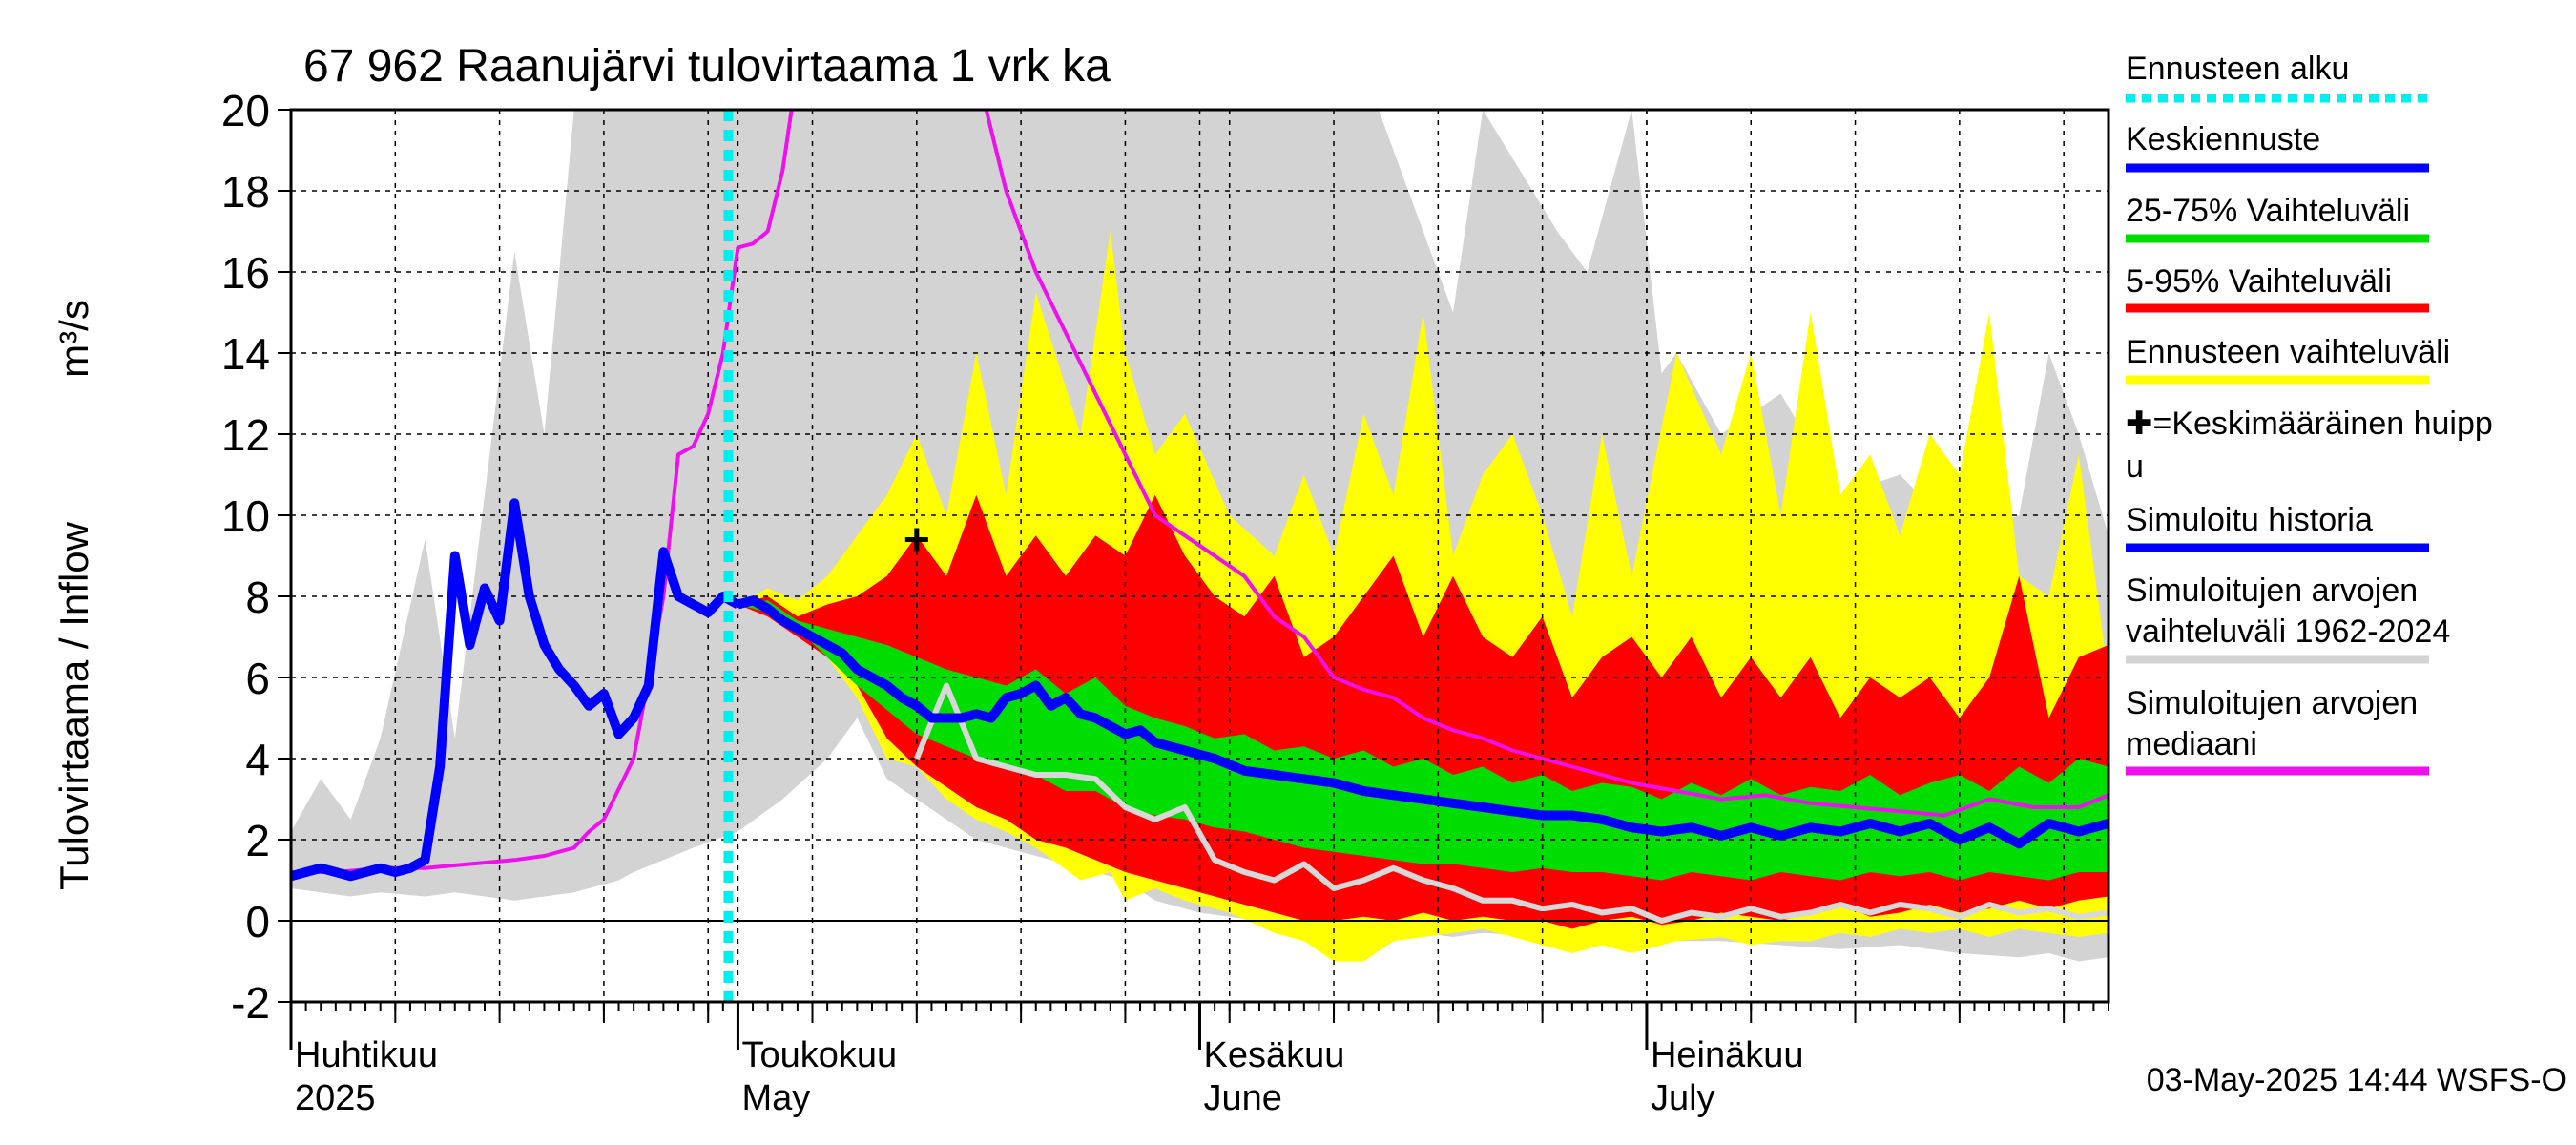 This screenshot has width=2576, height=1145. What do you see at coordinates (245, 516) in the screenshot?
I see `y-tick-label: 10` at bounding box center [245, 516].